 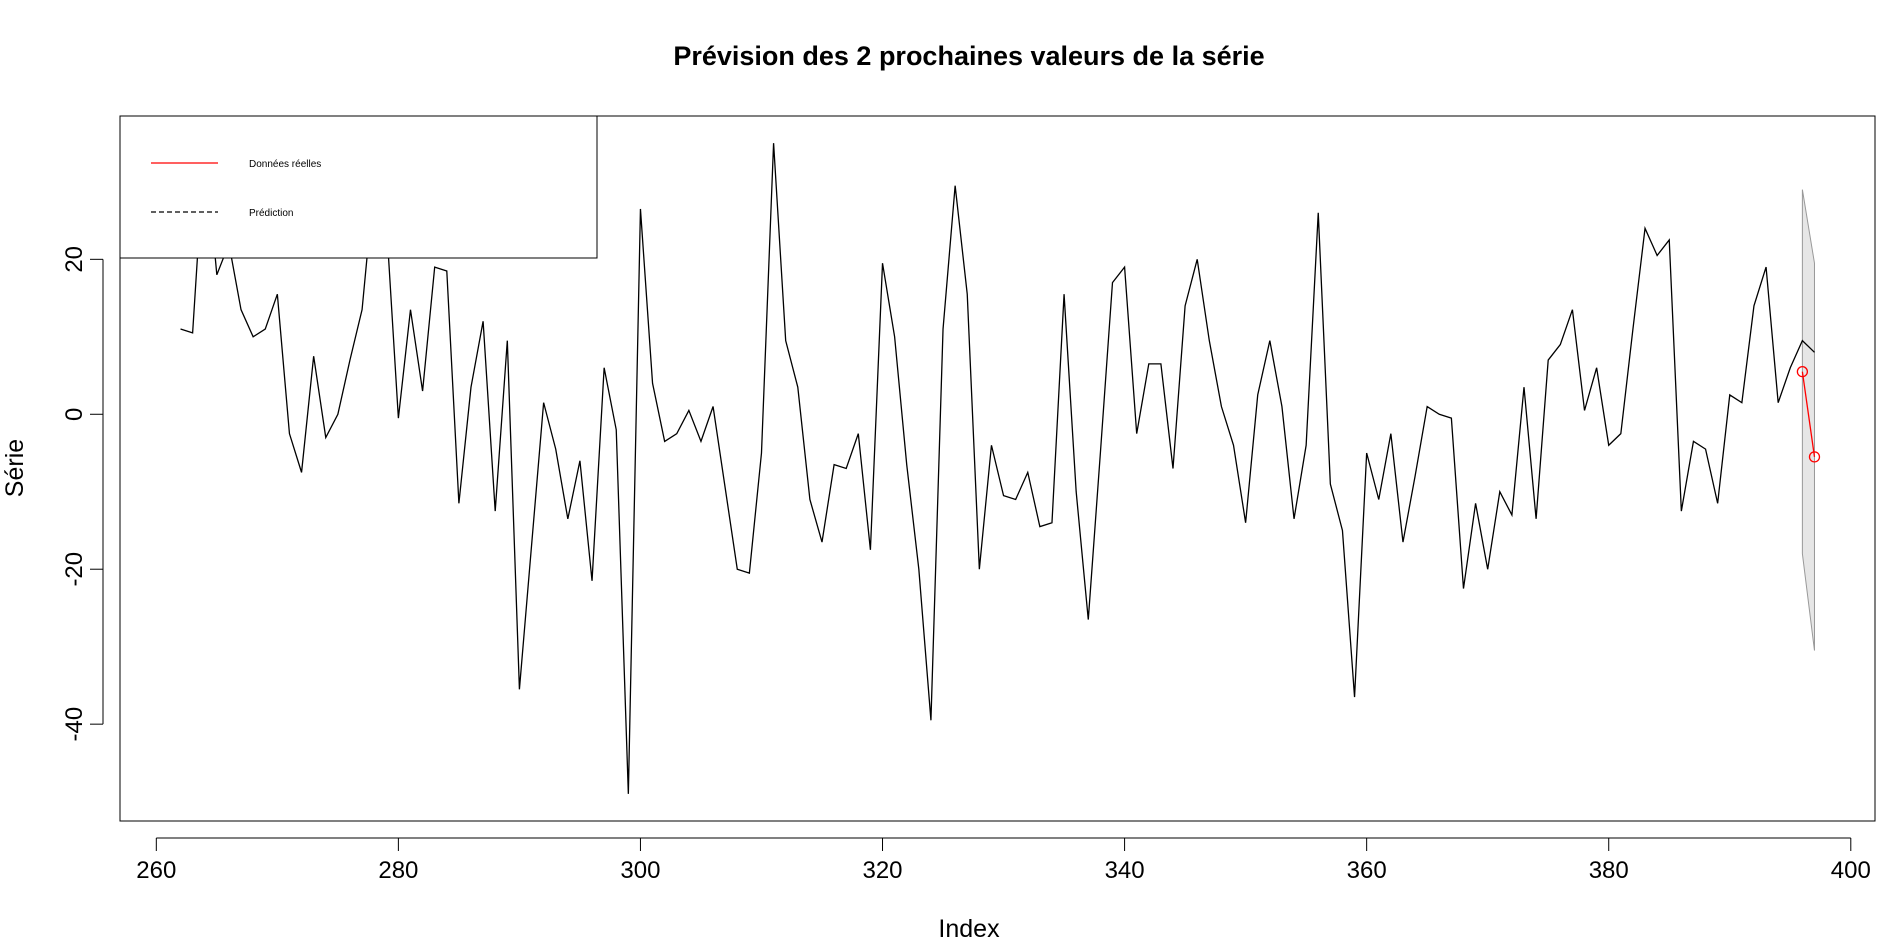 I want to click on y-axis: -40 -20 0 20, so click(x=82, y=494).